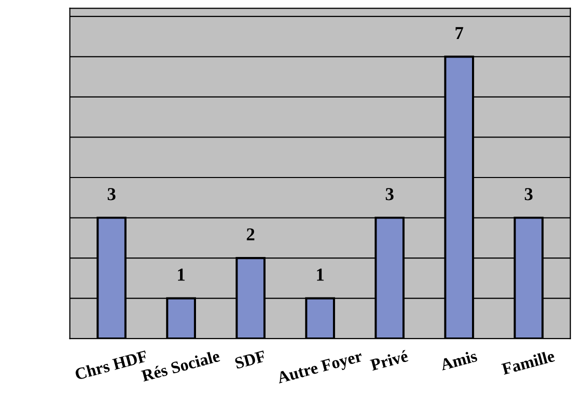  I want to click on x-tick-label: Autre Foyer, so click(320, 368).